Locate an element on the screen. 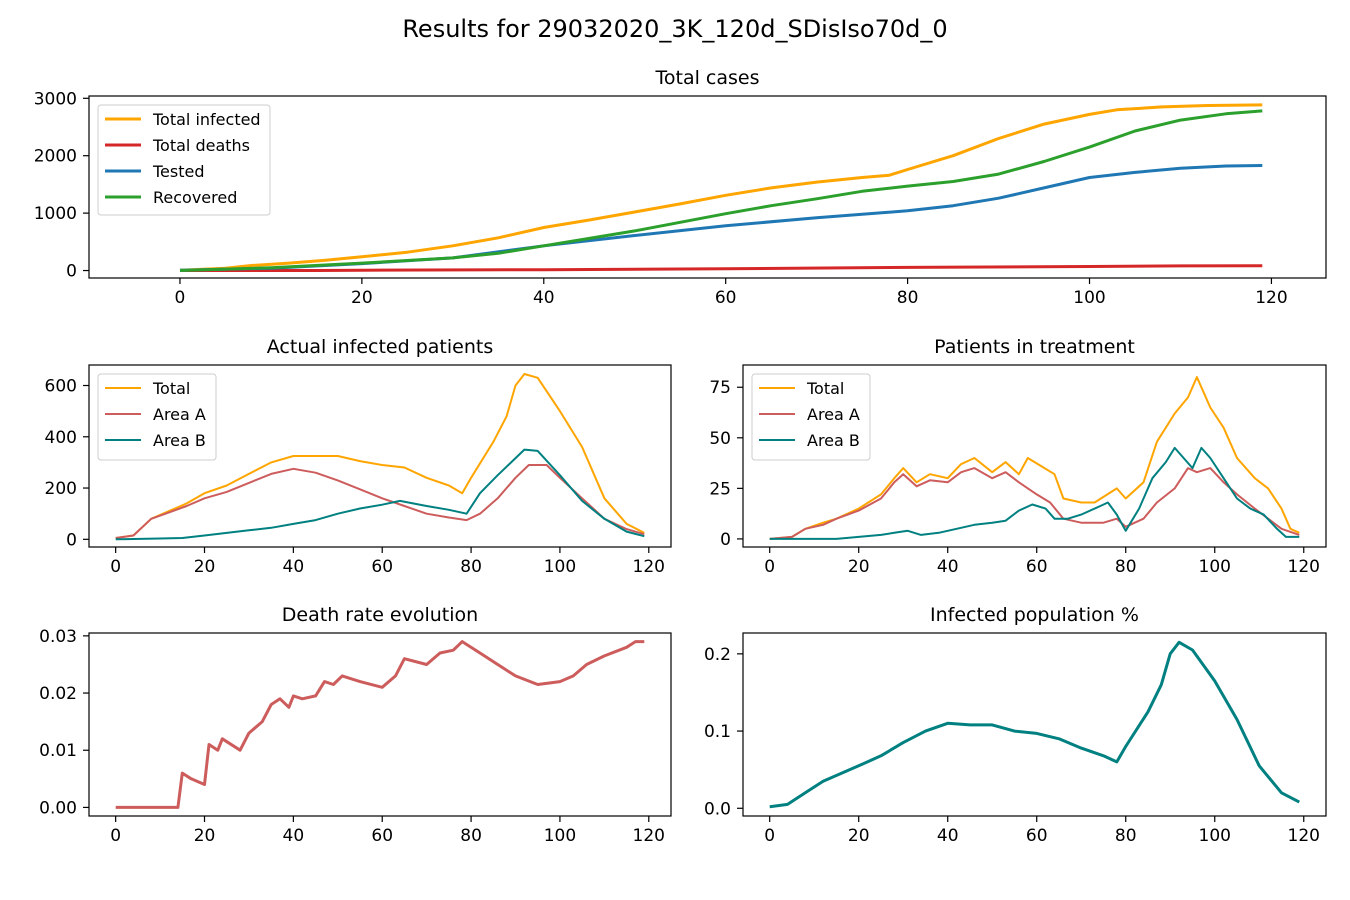 The image size is (1350, 900). total-cases-series-recovered is located at coordinates (721, 190).